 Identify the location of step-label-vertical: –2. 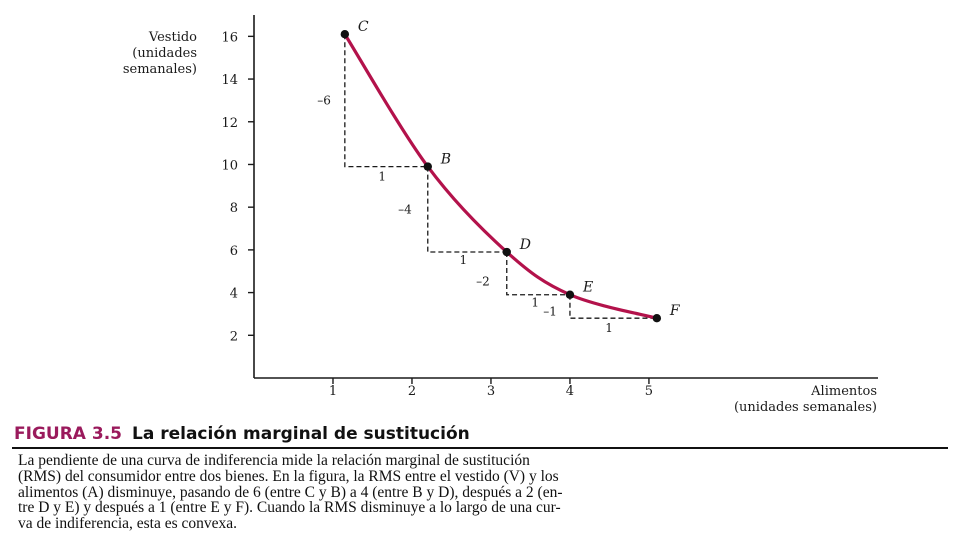
(483, 281).